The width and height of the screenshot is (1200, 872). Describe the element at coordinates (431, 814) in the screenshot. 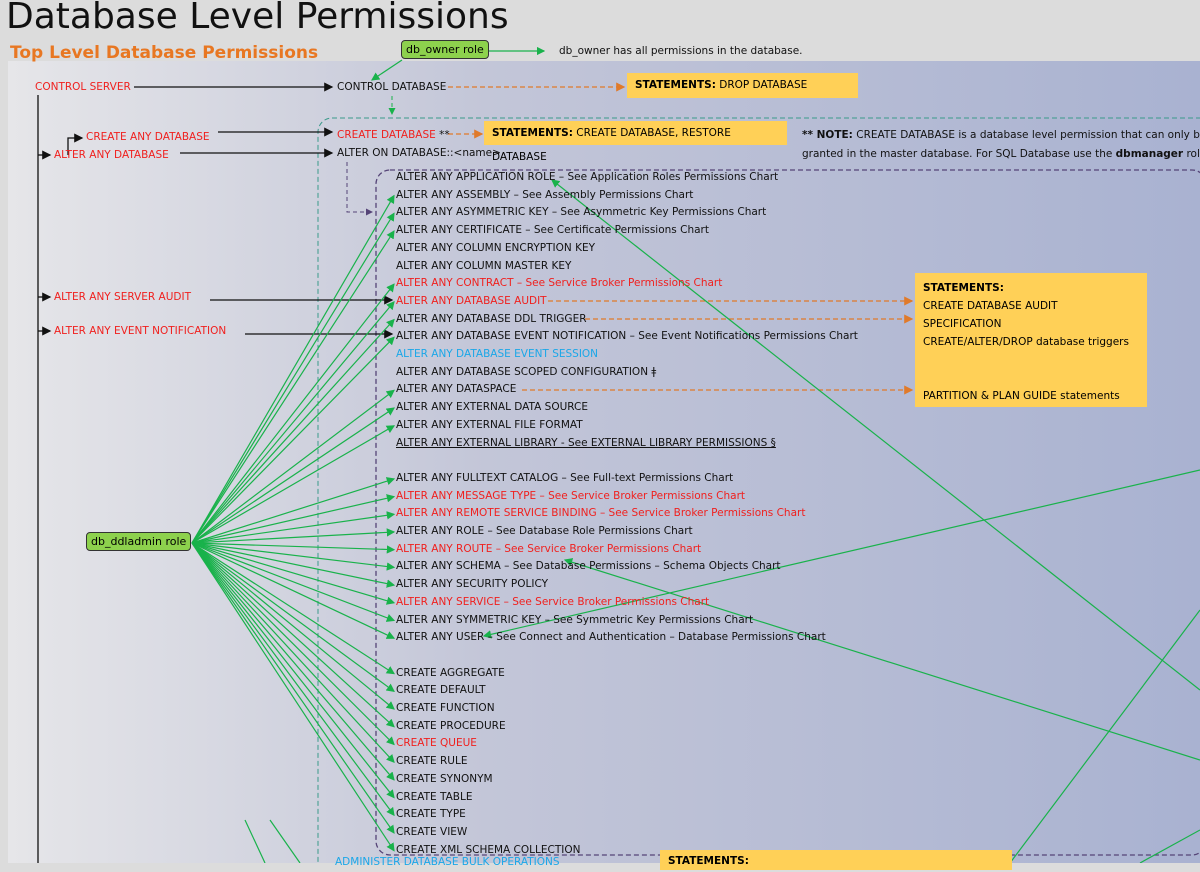

I see `permission-item: CREATE TYPE` at that location.